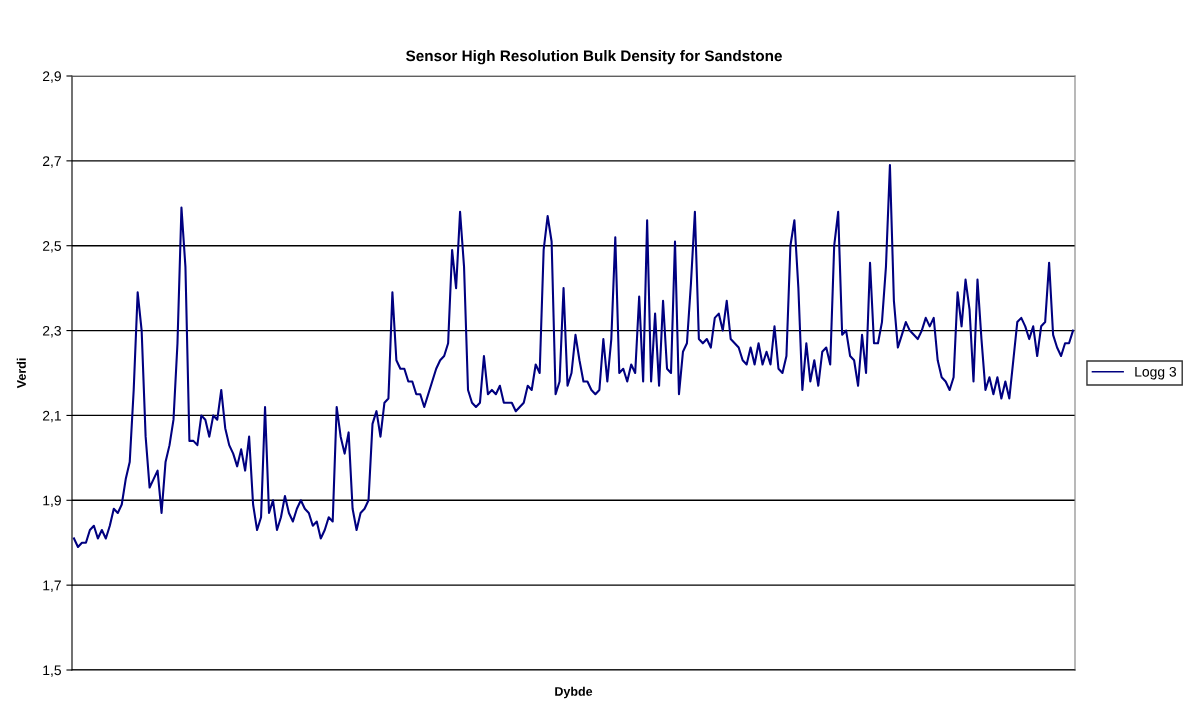 The image size is (1188, 709). What do you see at coordinates (51, 416) in the screenshot?
I see `y-tick-label: 2,1` at bounding box center [51, 416].